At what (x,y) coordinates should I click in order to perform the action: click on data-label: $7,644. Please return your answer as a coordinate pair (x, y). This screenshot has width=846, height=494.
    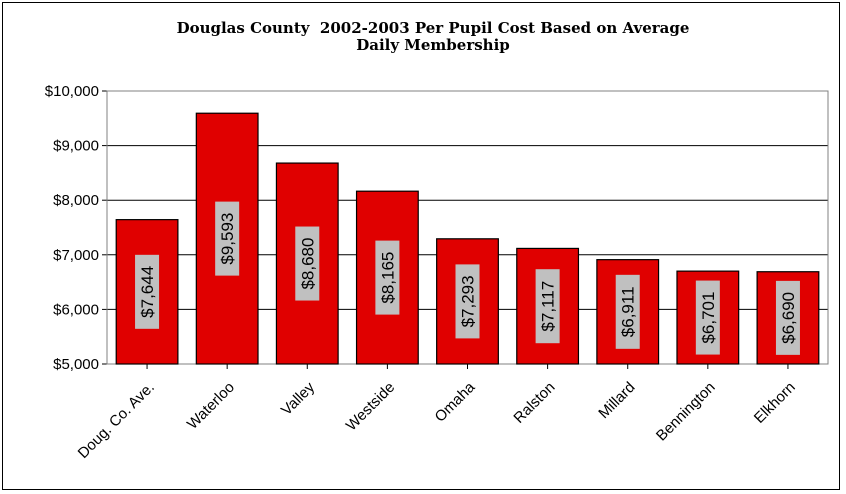
    Looking at the image, I should click on (147, 292).